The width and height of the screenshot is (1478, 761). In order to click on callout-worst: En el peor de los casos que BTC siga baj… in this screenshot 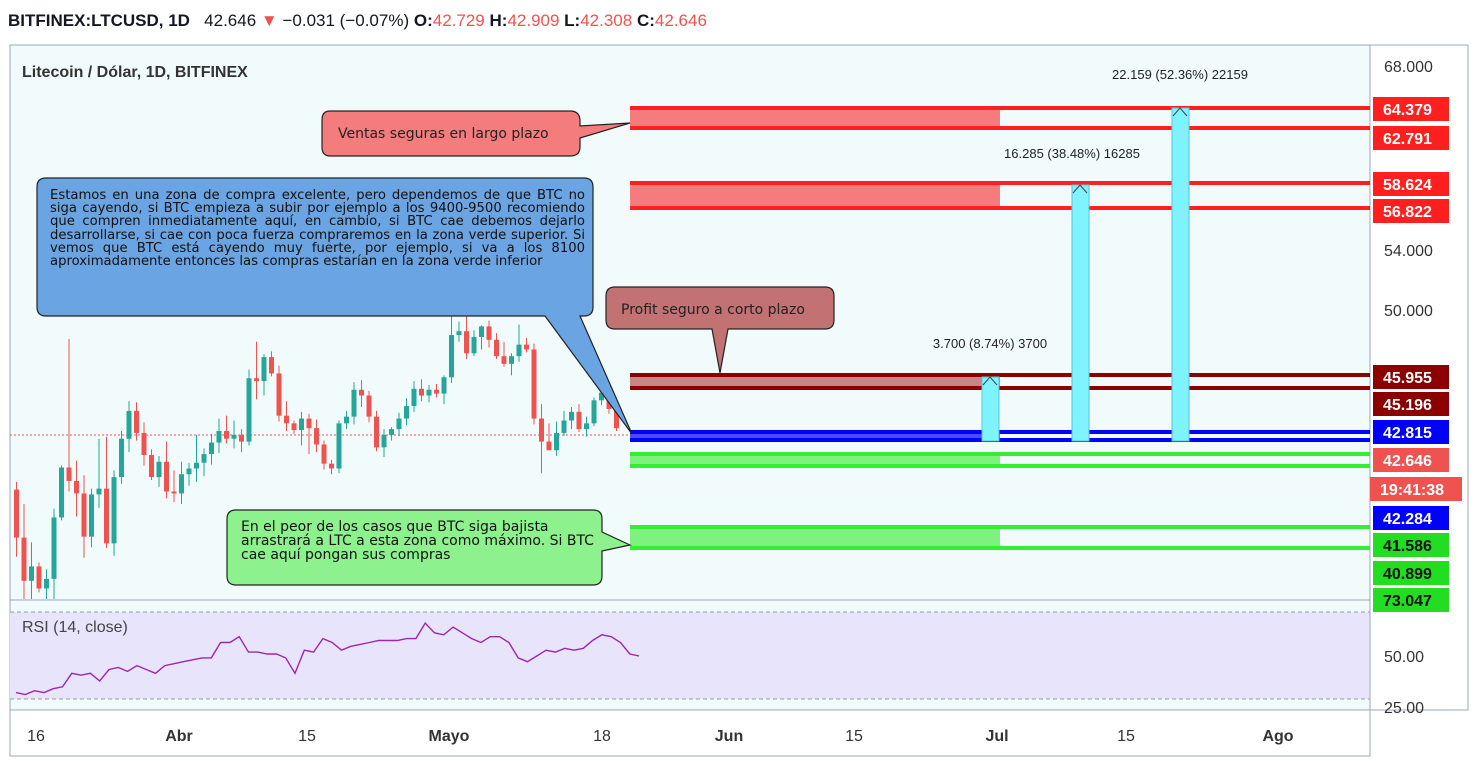, I will do `click(429, 547)`.